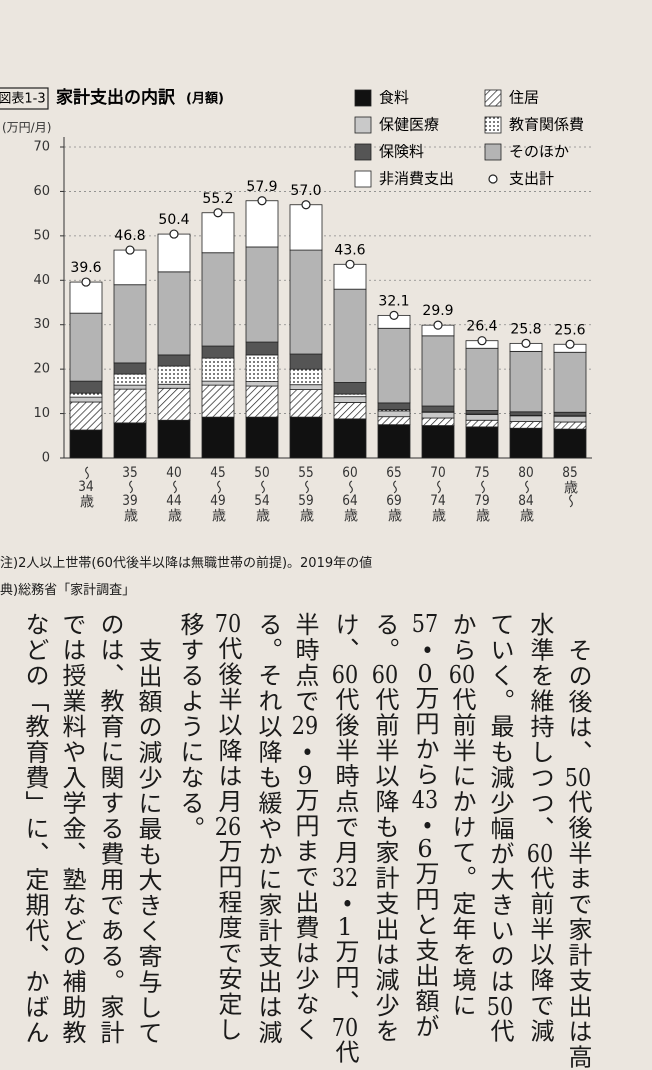 The width and height of the screenshot is (652, 1070). Describe the element at coordinates (110, 829) in the screenshot. I see `body-text-column: のは、教育に関する費用である。家計` at that location.